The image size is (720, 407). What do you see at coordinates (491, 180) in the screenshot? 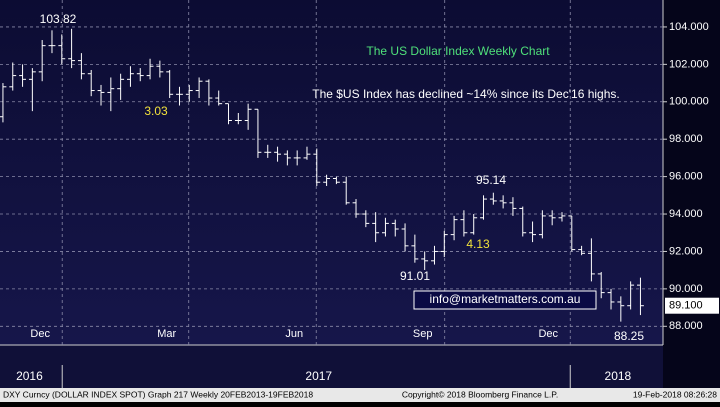
I see `annotation: 95.14` at bounding box center [491, 180].